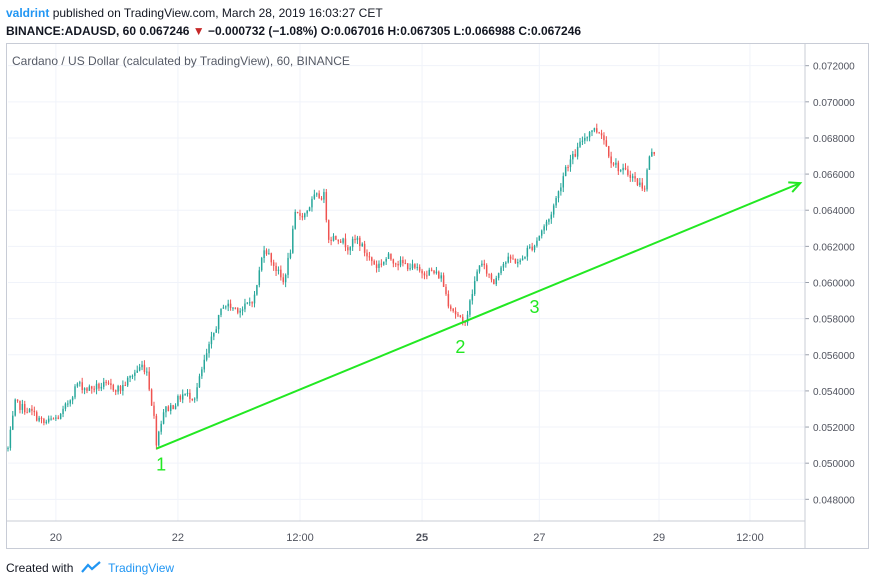 Image resolution: width=875 pixels, height=586 pixels. I want to click on author-link: valdrint, so click(28, 13).